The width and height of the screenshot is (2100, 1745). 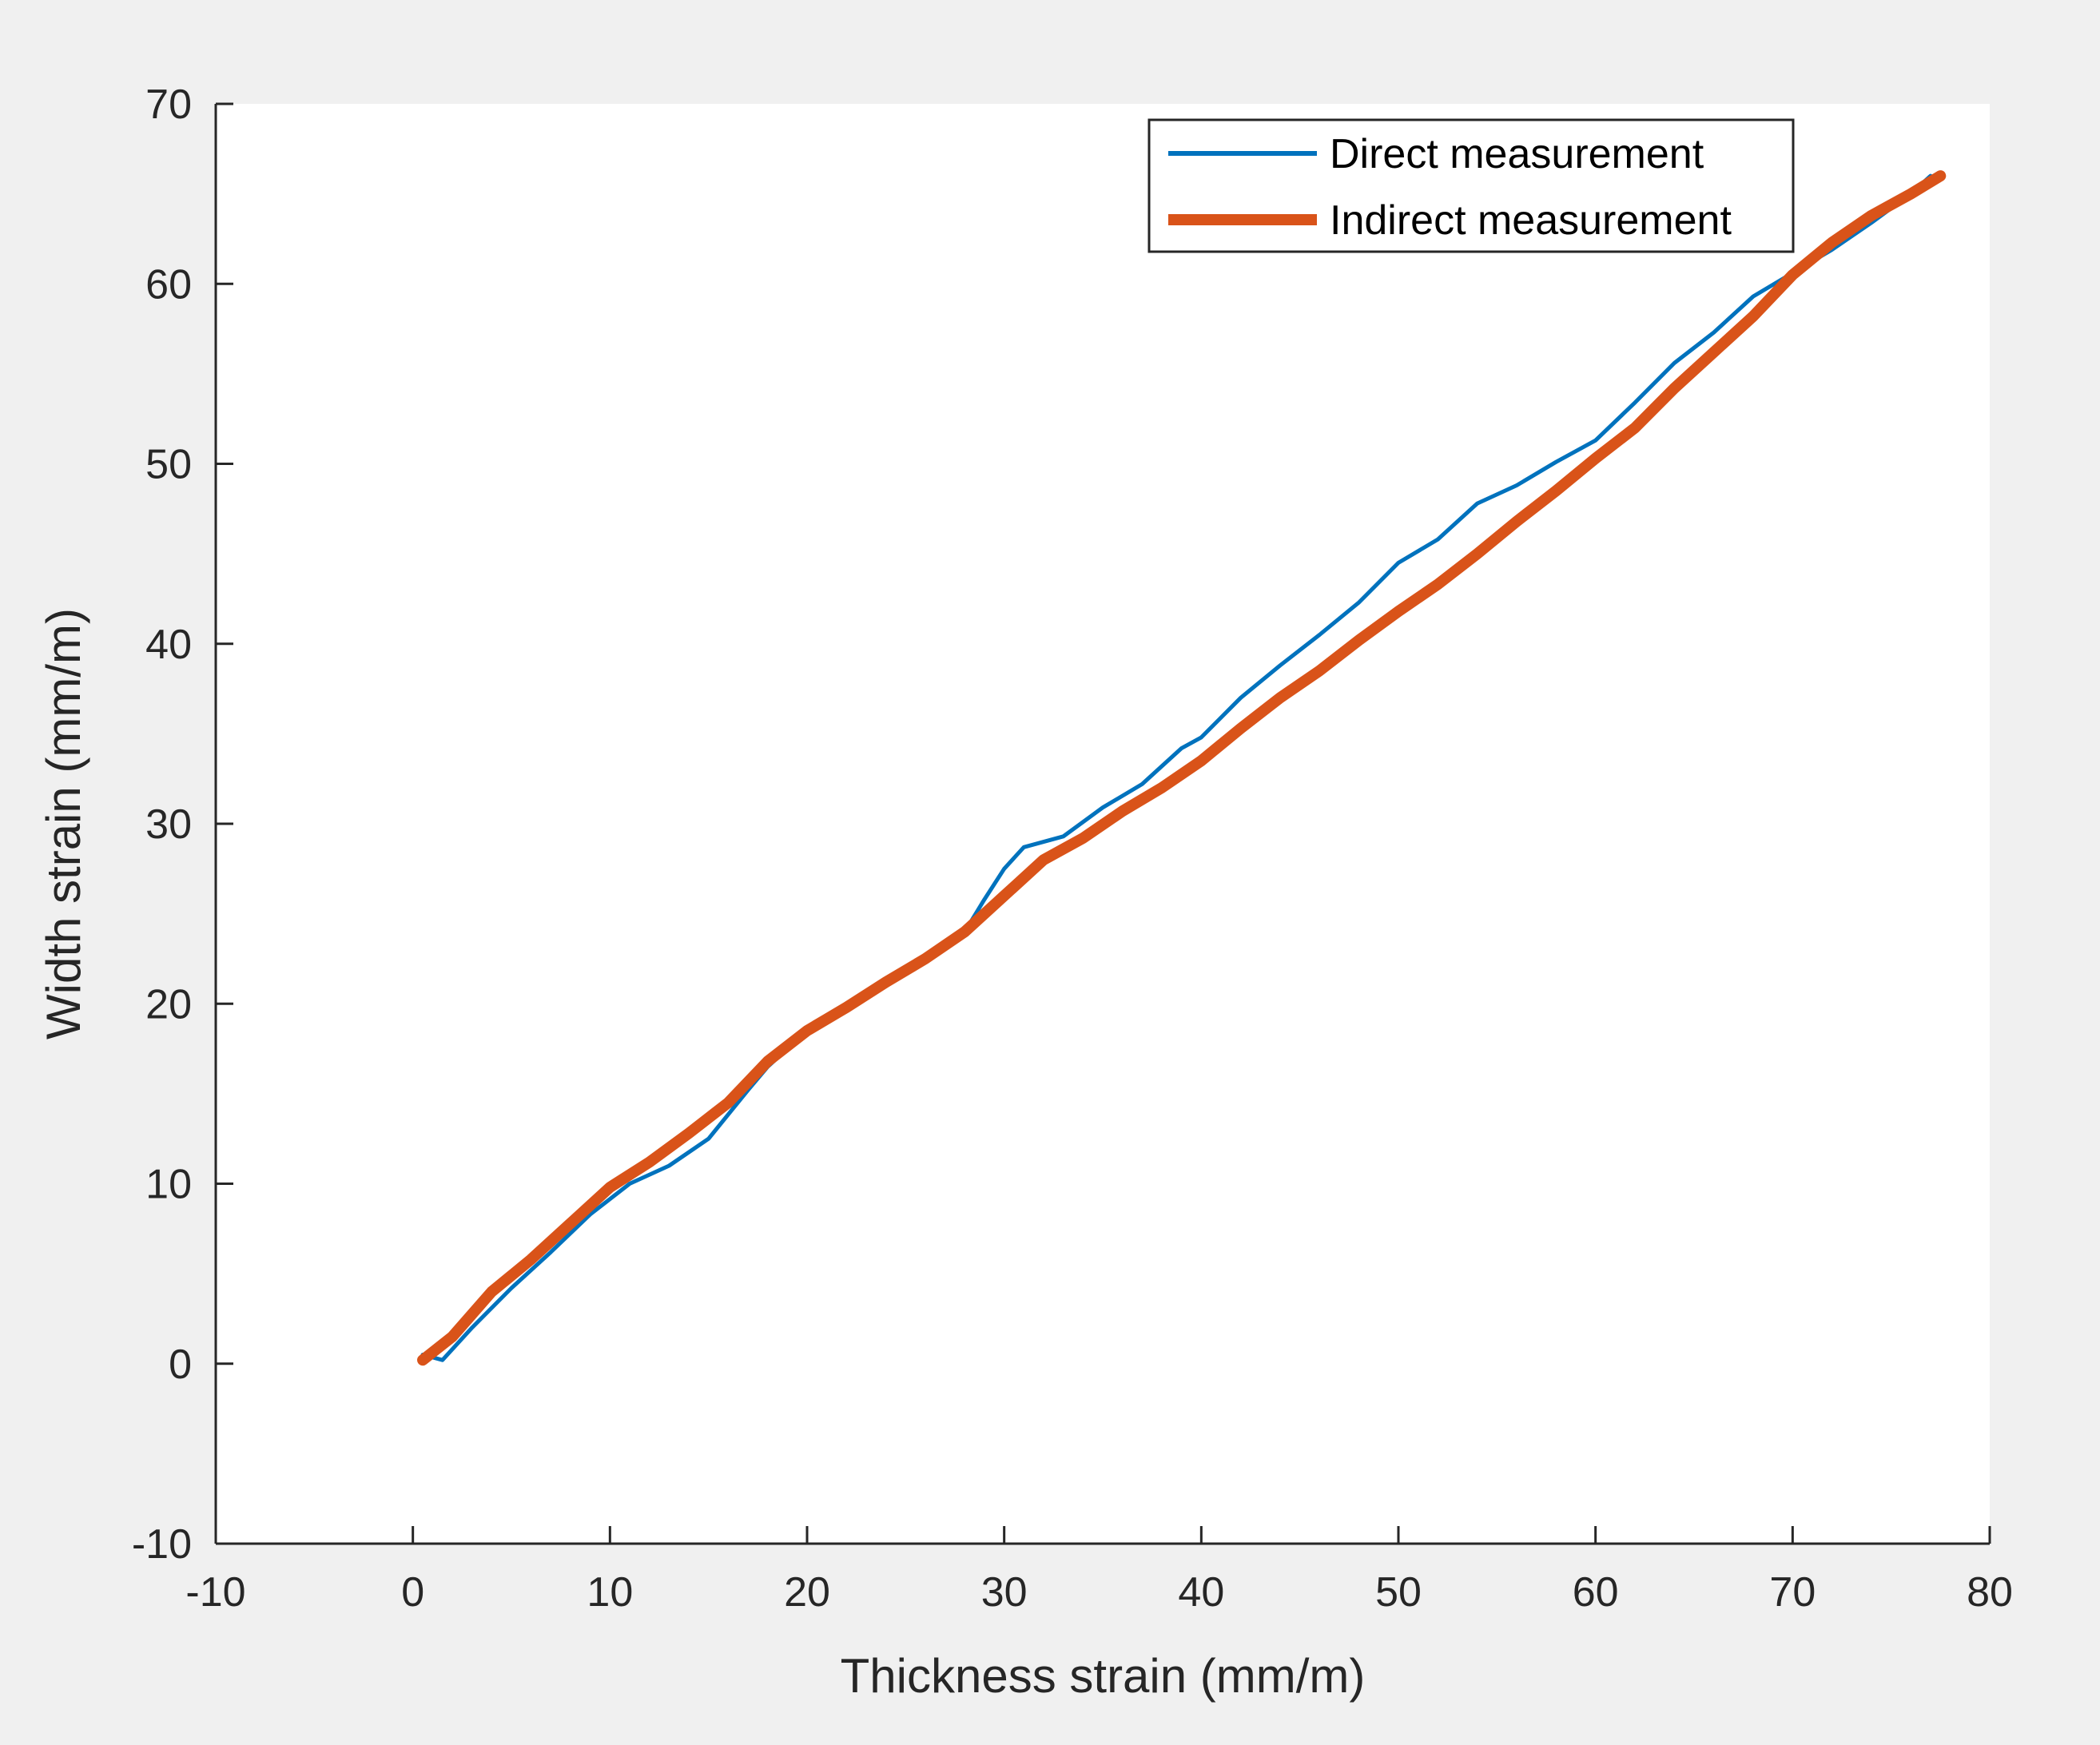 I want to click on x-tick-label: 70, so click(x=1792, y=1593).